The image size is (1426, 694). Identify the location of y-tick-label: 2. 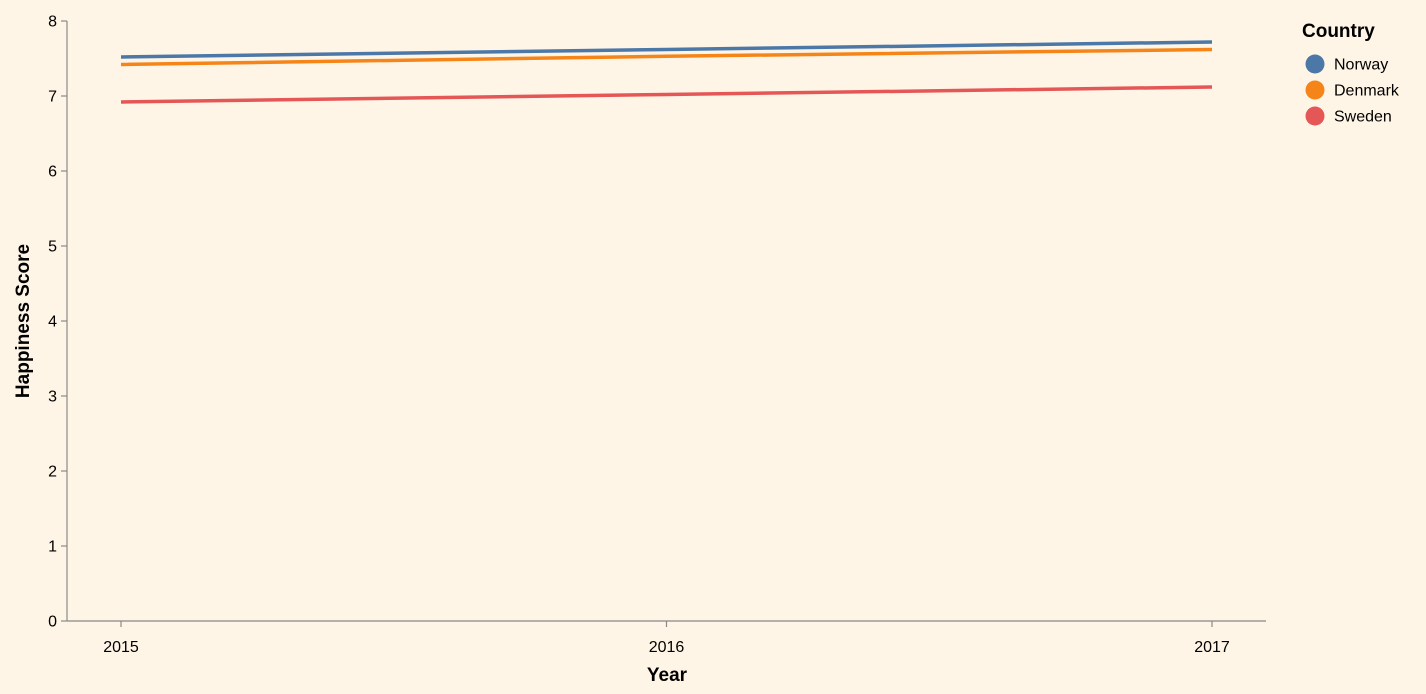
(52, 472).